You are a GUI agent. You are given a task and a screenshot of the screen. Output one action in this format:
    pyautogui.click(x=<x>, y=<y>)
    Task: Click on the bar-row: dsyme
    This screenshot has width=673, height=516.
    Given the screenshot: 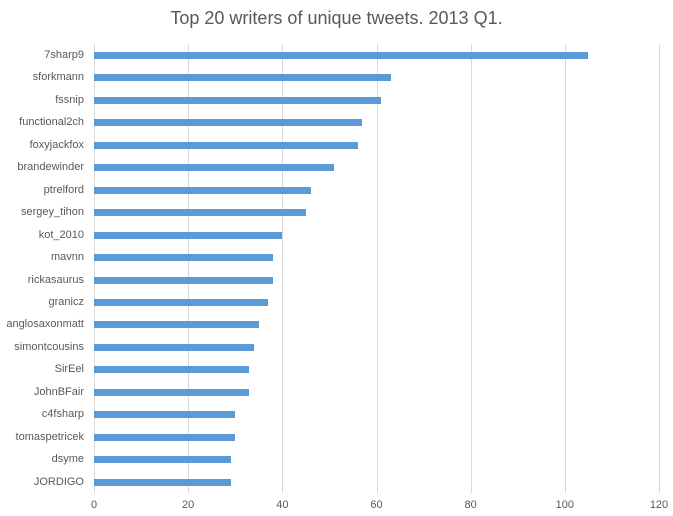 What is the action you would take?
    pyautogui.click(x=329, y=459)
    